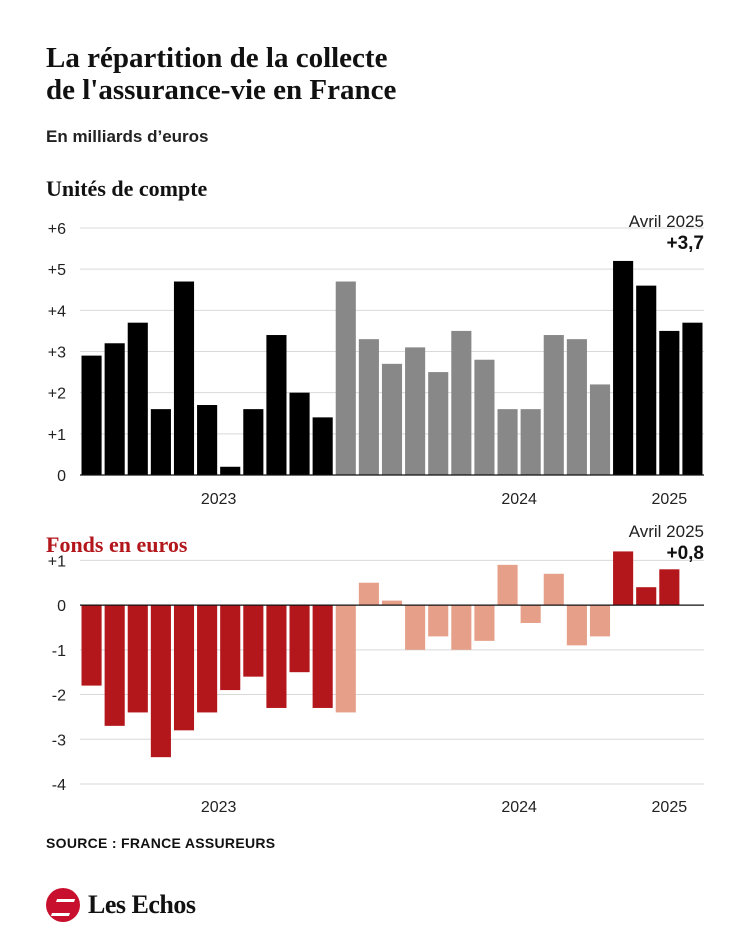  What do you see at coordinates (221, 90) in the screenshot?
I see `title-line-2: de l'assurance-vie en France` at bounding box center [221, 90].